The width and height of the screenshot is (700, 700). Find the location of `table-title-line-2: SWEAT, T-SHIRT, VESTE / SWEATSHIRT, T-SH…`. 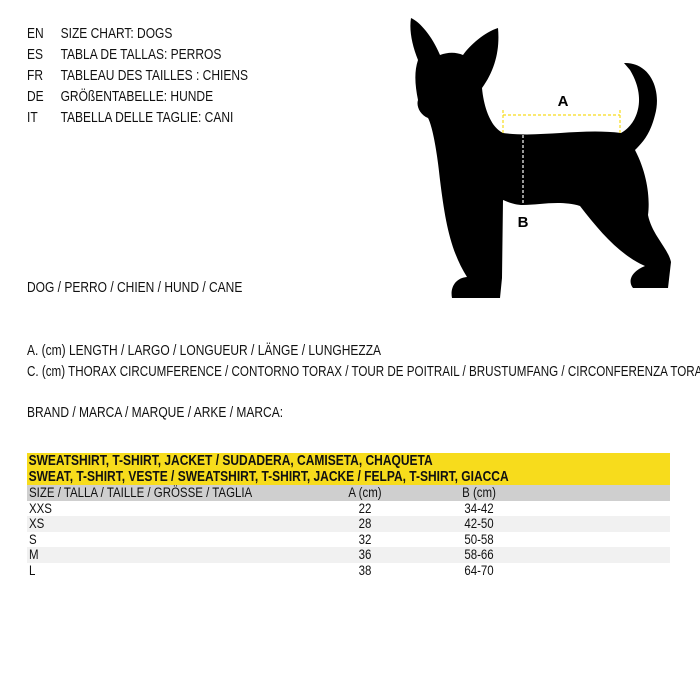

table-title-line-2: SWEAT, T-SHIRT, VESTE / SWEATSHIRT, T-SH… is located at coordinates (268, 476).